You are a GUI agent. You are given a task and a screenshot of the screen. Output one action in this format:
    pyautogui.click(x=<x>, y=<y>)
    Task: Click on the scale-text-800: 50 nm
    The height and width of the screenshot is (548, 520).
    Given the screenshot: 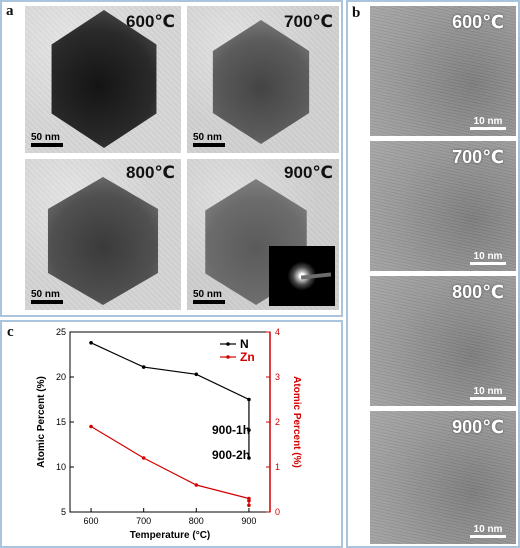 What is the action you would take?
    pyautogui.click(x=45, y=294)
    